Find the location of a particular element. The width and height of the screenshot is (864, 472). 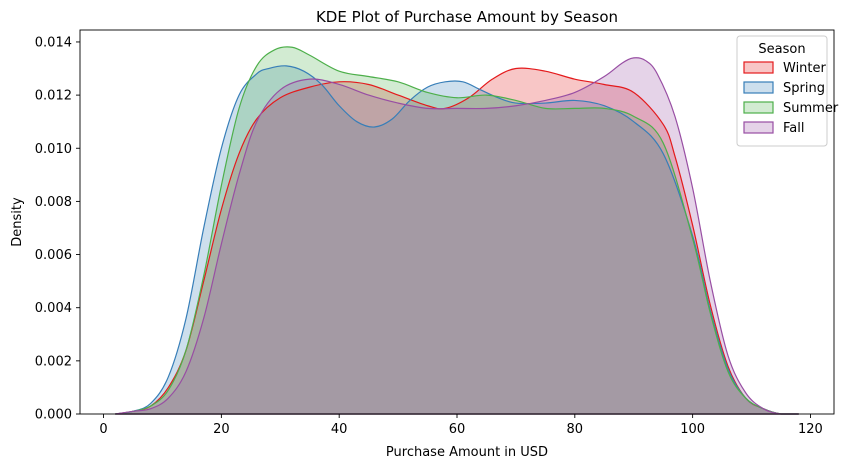

y-tick-label: 0.010 is located at coordinates (53, 149).